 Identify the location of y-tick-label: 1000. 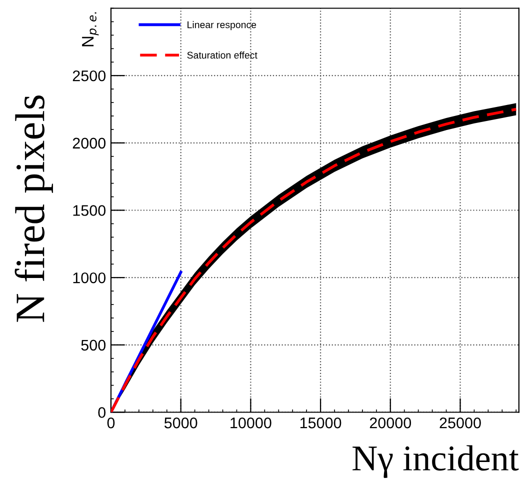
(89, 278).